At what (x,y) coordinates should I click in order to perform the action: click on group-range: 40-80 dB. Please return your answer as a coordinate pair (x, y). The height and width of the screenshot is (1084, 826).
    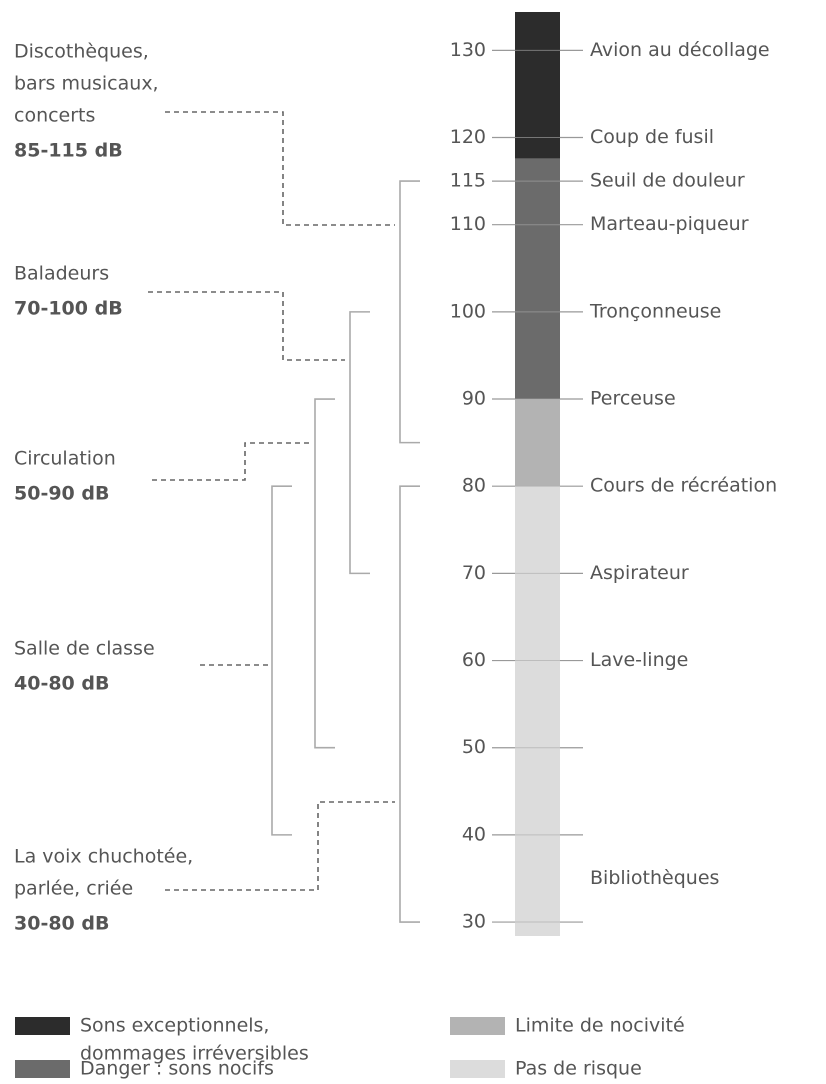
    Looking at the image, I should click on (61, 684).